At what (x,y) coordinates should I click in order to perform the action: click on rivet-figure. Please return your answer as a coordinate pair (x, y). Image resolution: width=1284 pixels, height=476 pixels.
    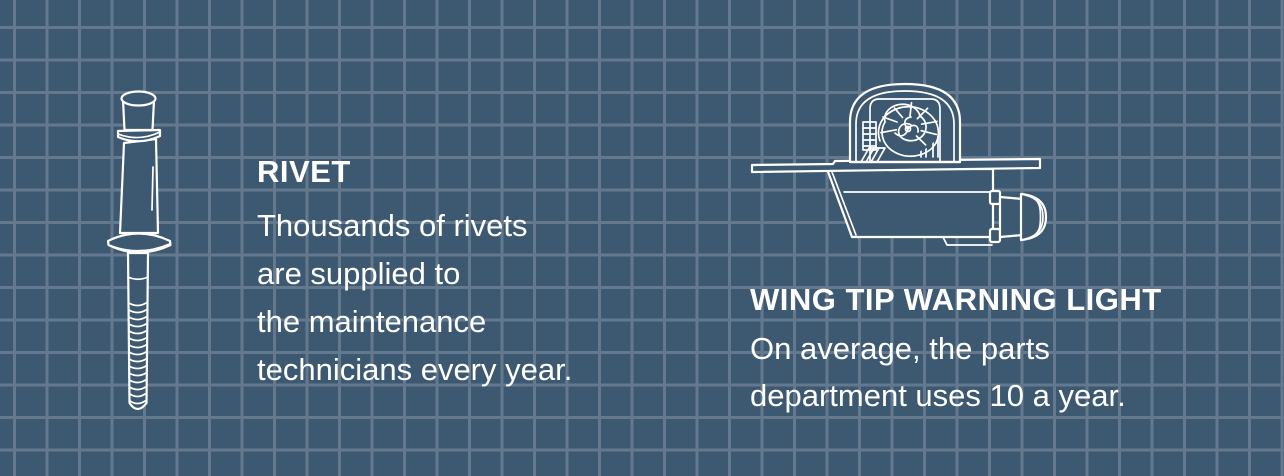
    Looking at the image, I should click on (140, 252).